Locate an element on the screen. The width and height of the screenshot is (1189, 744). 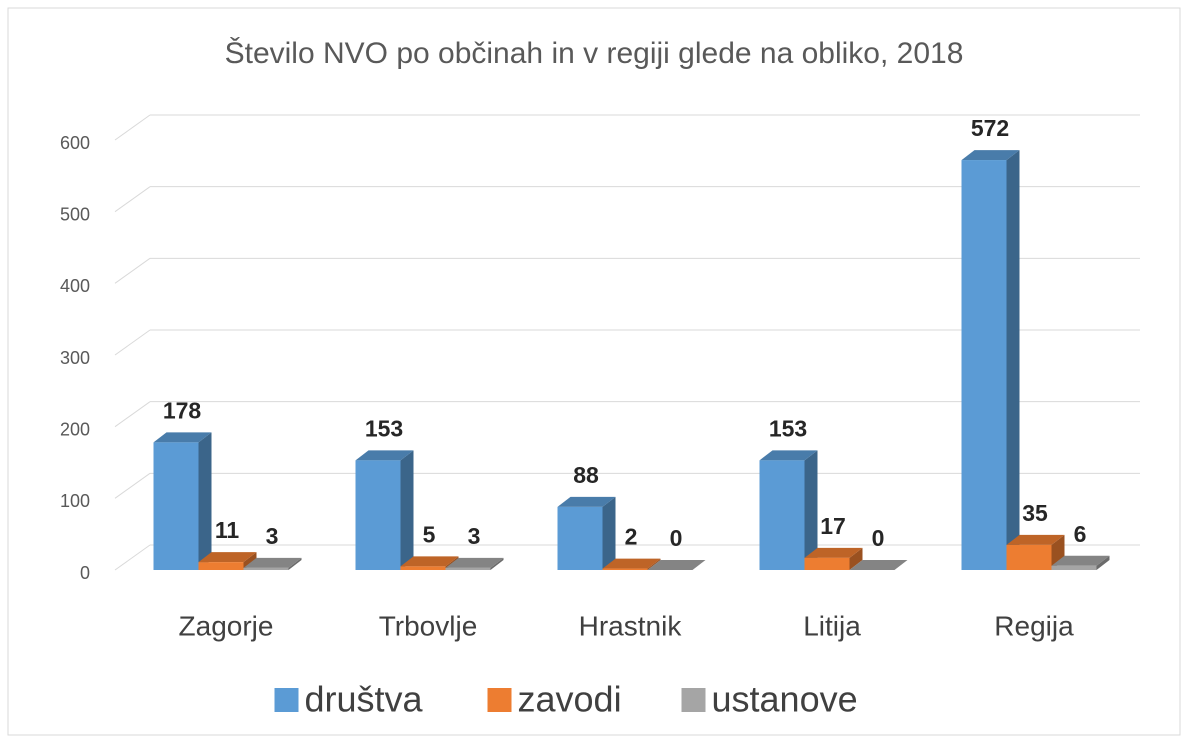
y-tick-label: 300 is located at coordinates (75, 358).